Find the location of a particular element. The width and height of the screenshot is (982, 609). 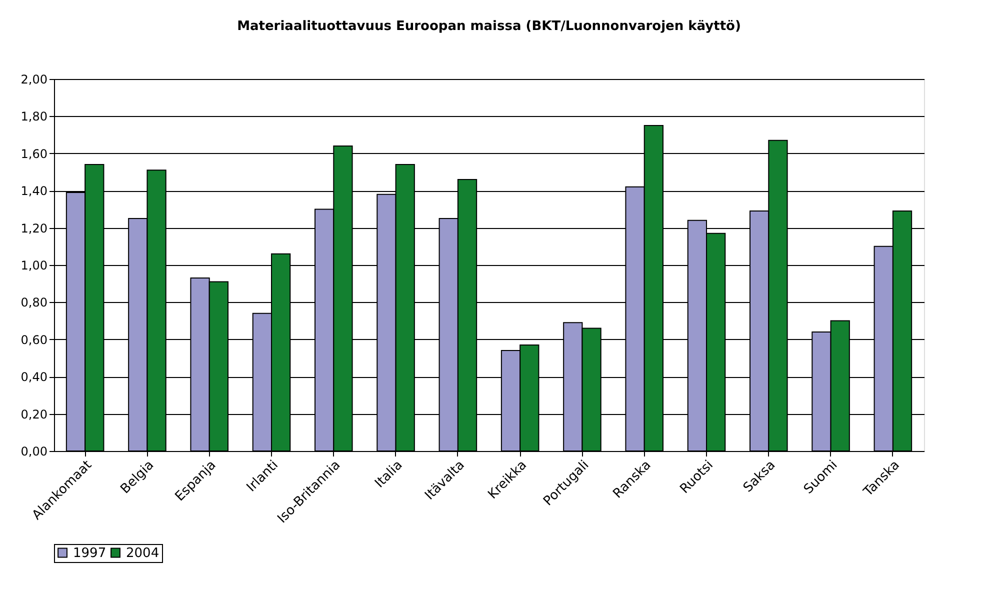

y-tick-label: 1,60 is located at coordinates (34, 153).